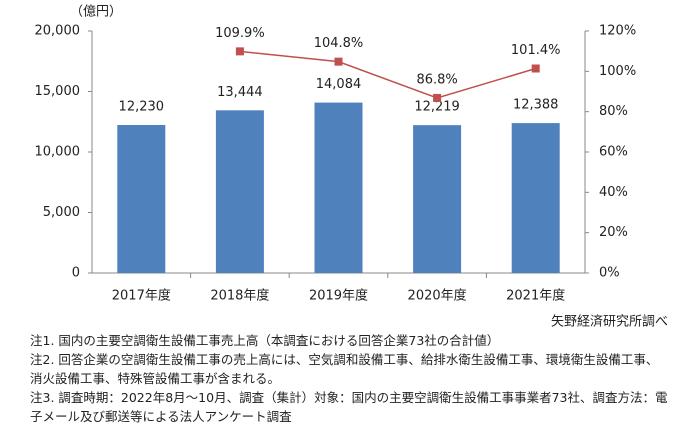 This screenshot has width=678, height=443. Describe the element at coordinates (436, 79) in the screenshot. I see `value-label: 86.8%` at that location.